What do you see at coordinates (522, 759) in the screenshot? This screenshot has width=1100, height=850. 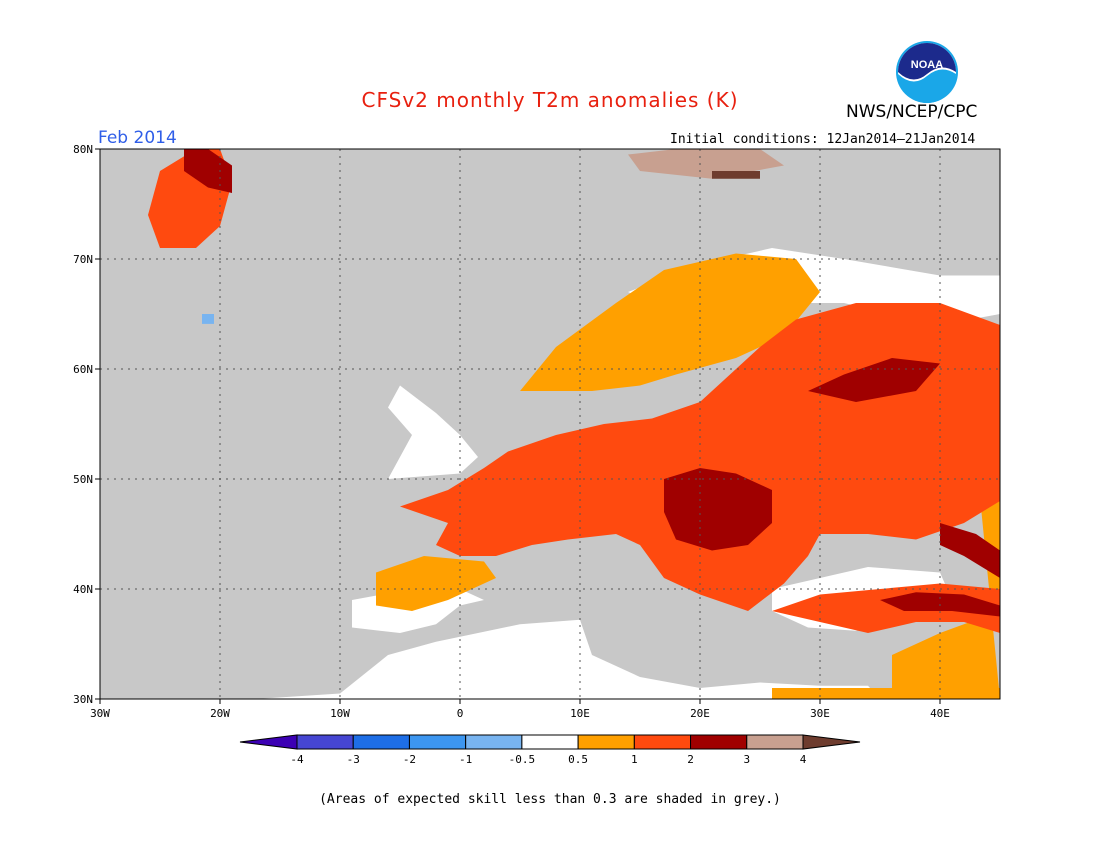 I see `colorbar-label: -0.5` at bounding box center [522, 759].